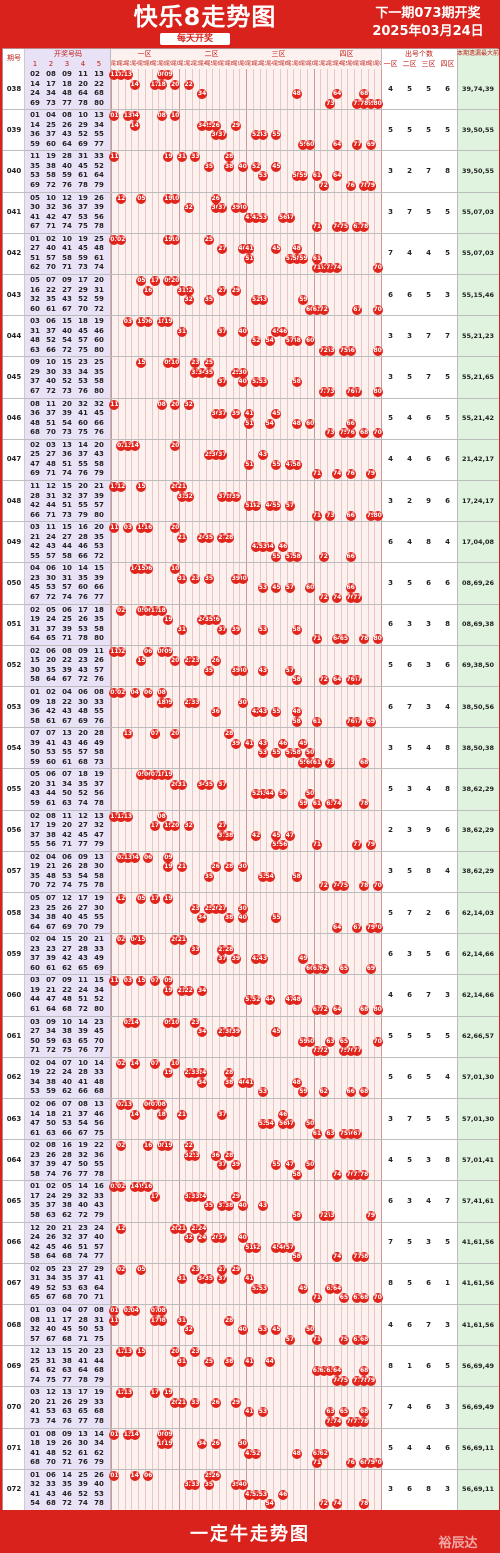 This screenshot has width=500, height=1553. What do you see at coordinates (419, 780) in the screenshot?
I see `counts-column` at bounding box center [419, 780].